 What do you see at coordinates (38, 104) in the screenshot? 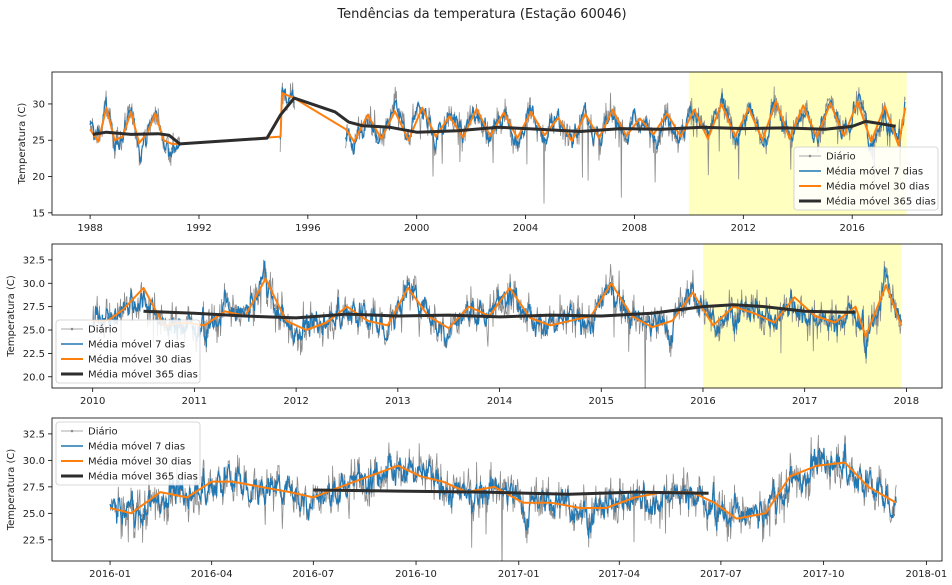
I see `y-tick-label: 30` at bounding box center [38, 104].